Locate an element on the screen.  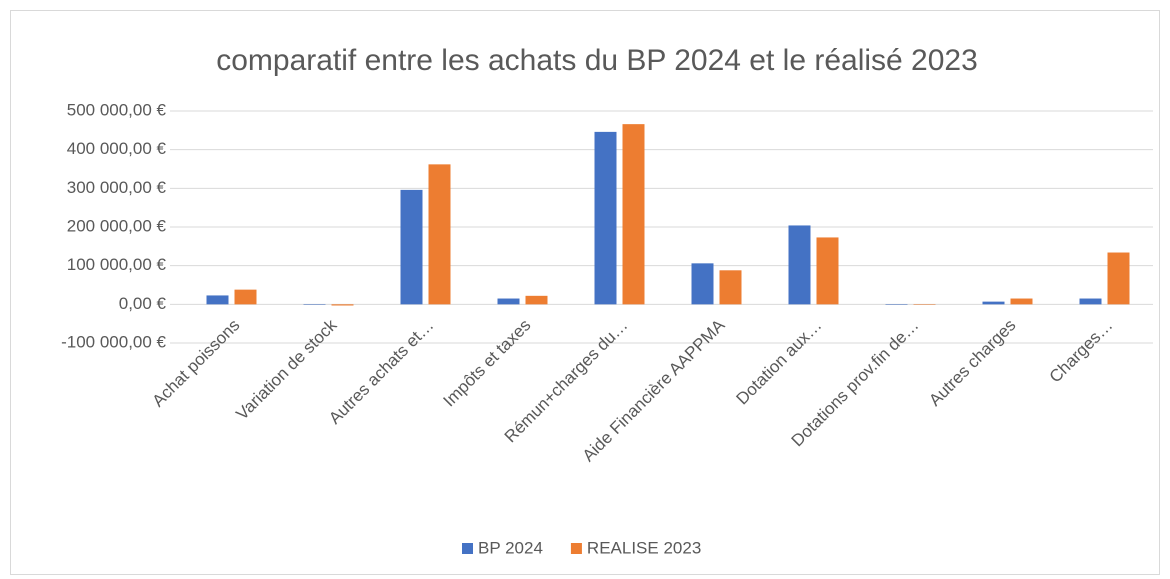
y-tick-label: 100 000,00 € is located at coordinates (117, 264).